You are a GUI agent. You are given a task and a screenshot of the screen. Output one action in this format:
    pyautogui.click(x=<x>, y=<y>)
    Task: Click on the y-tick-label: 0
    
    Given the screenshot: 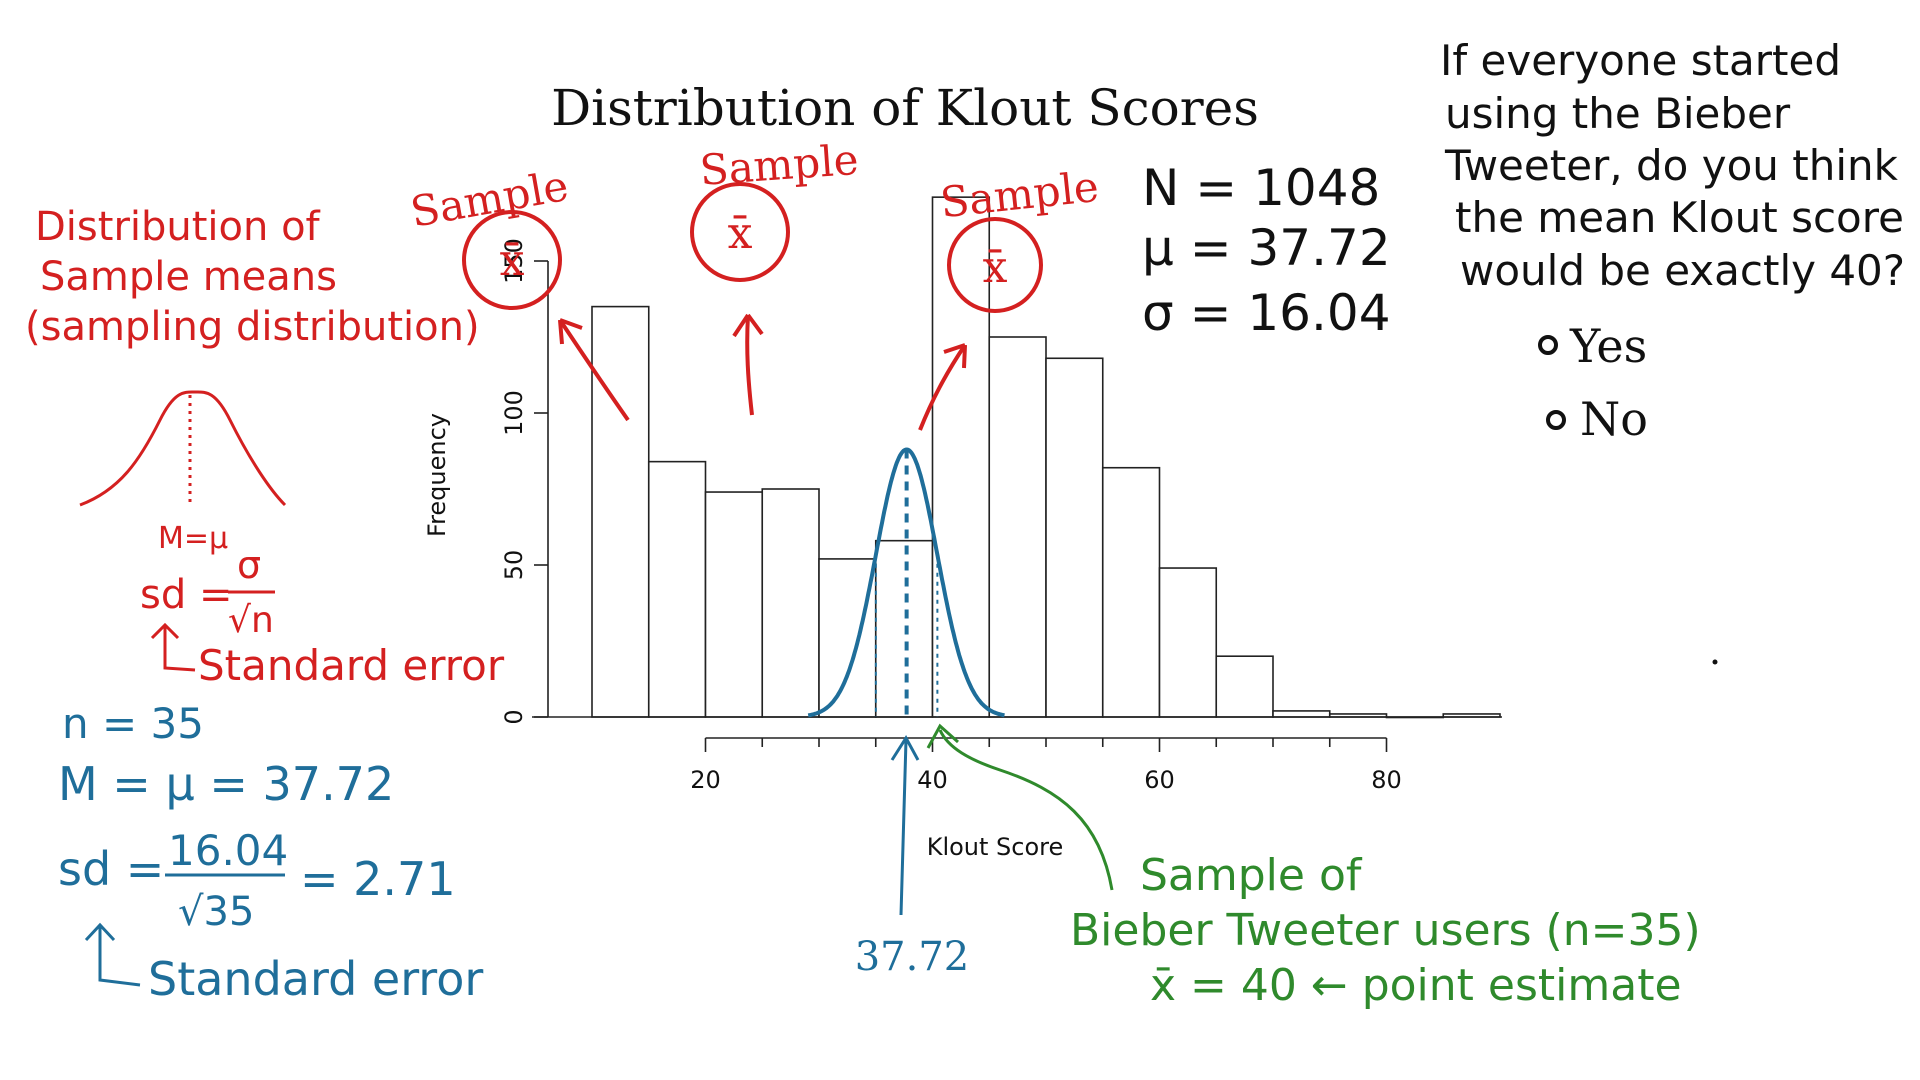 What is the action you would take?
    pyautogui.click(x=514, y=716)
    